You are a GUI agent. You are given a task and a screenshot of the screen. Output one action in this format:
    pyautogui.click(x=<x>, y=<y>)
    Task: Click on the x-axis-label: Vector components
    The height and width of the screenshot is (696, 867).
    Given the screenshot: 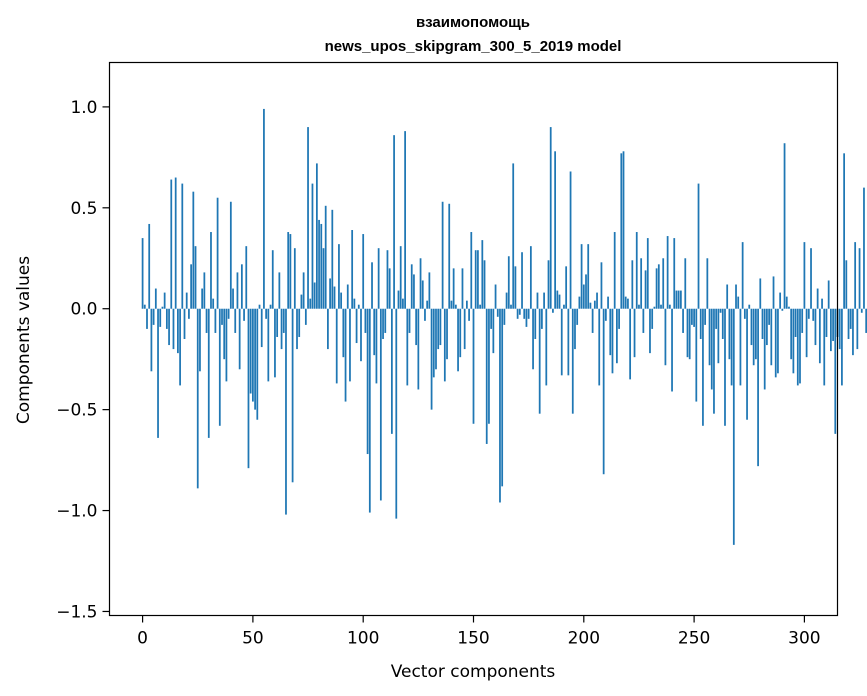 What is the action you would take?
    pyautogui.click(x=473, y=672)
    